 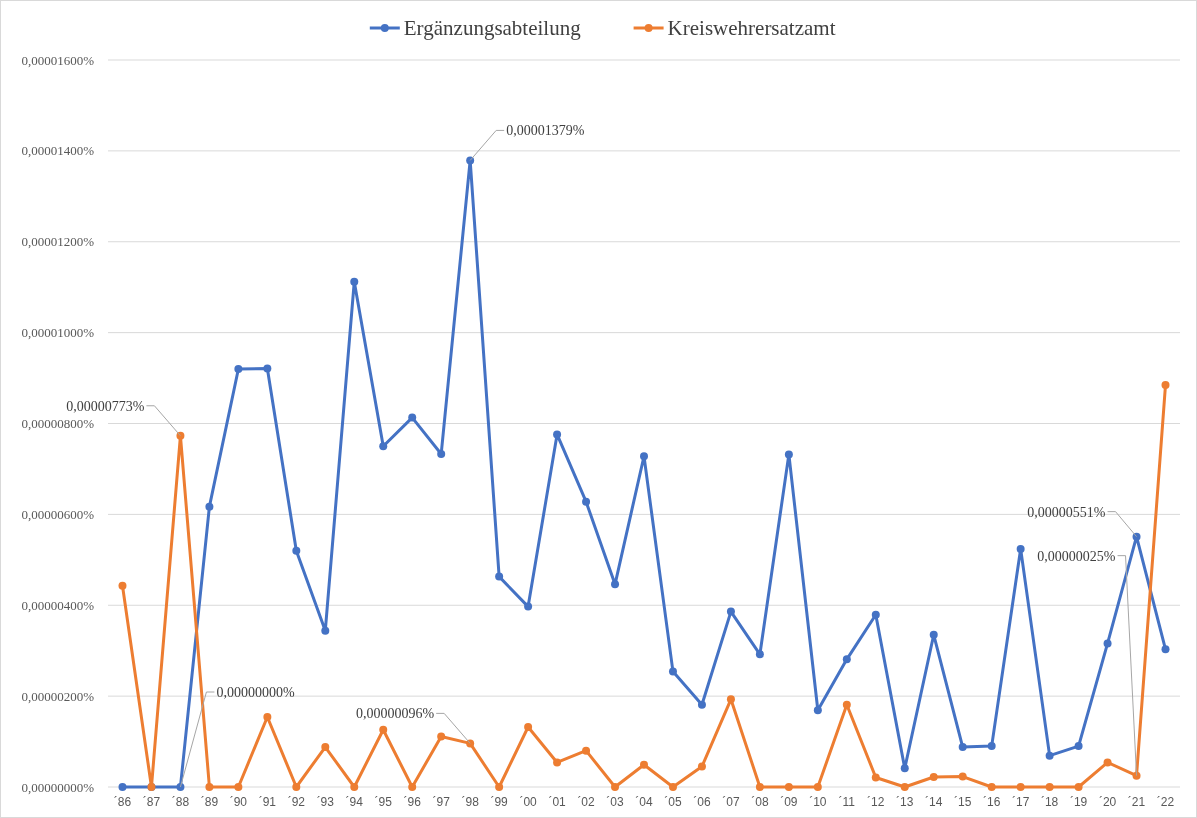 What do you see at coordinates (818, 802) in the screenshot?
I see `x-tick-label: ´10` at bounding box center [818, 802].